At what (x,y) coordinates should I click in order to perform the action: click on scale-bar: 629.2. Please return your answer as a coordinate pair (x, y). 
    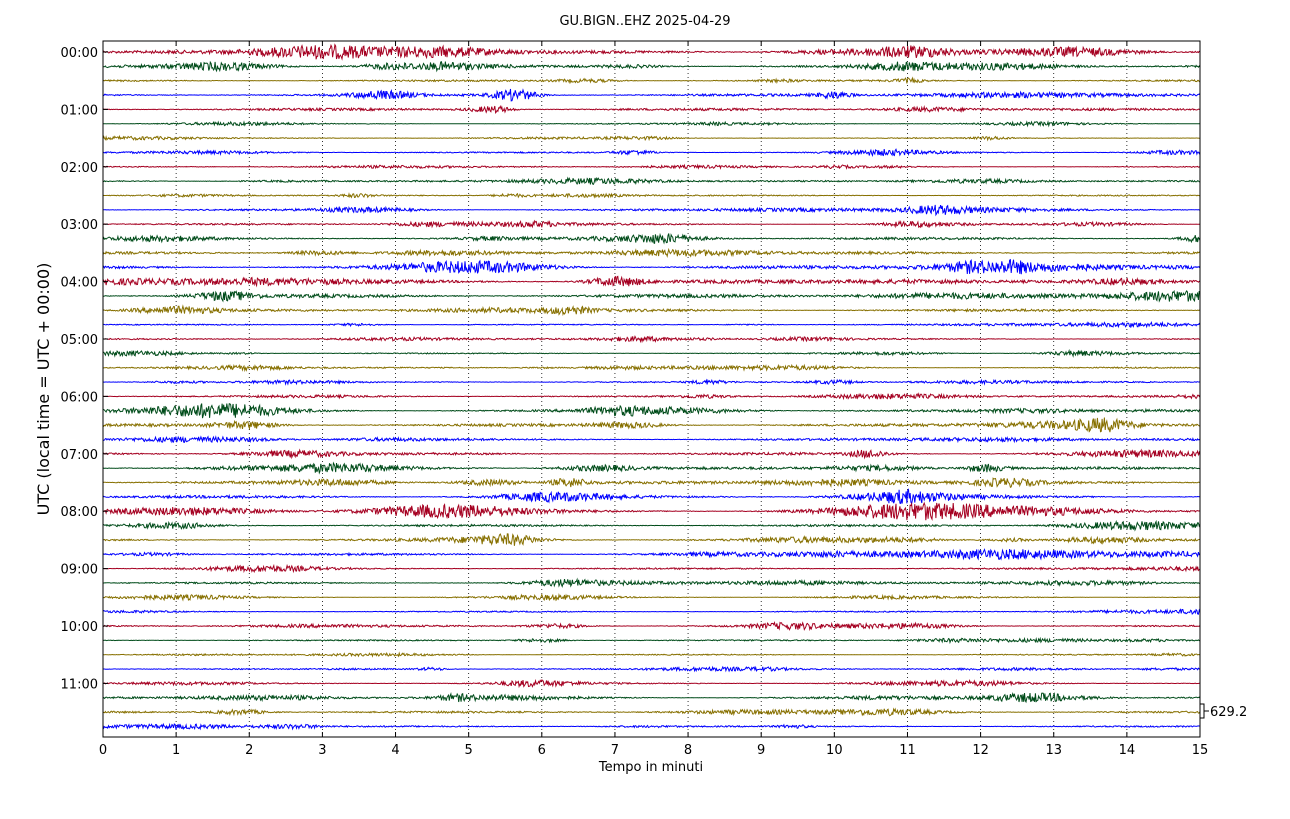
    Looking at the image, I should click on (1223, 711).